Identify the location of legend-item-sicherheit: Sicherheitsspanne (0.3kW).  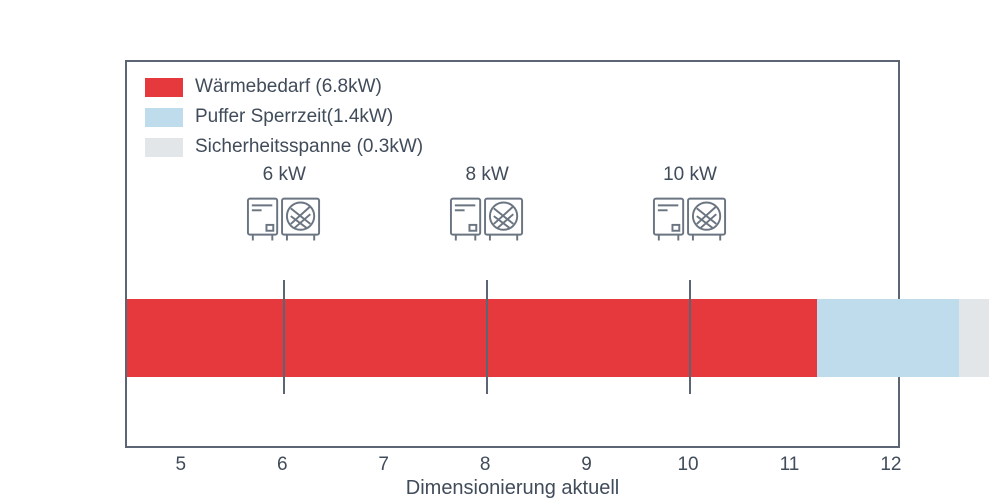
(284, 147).